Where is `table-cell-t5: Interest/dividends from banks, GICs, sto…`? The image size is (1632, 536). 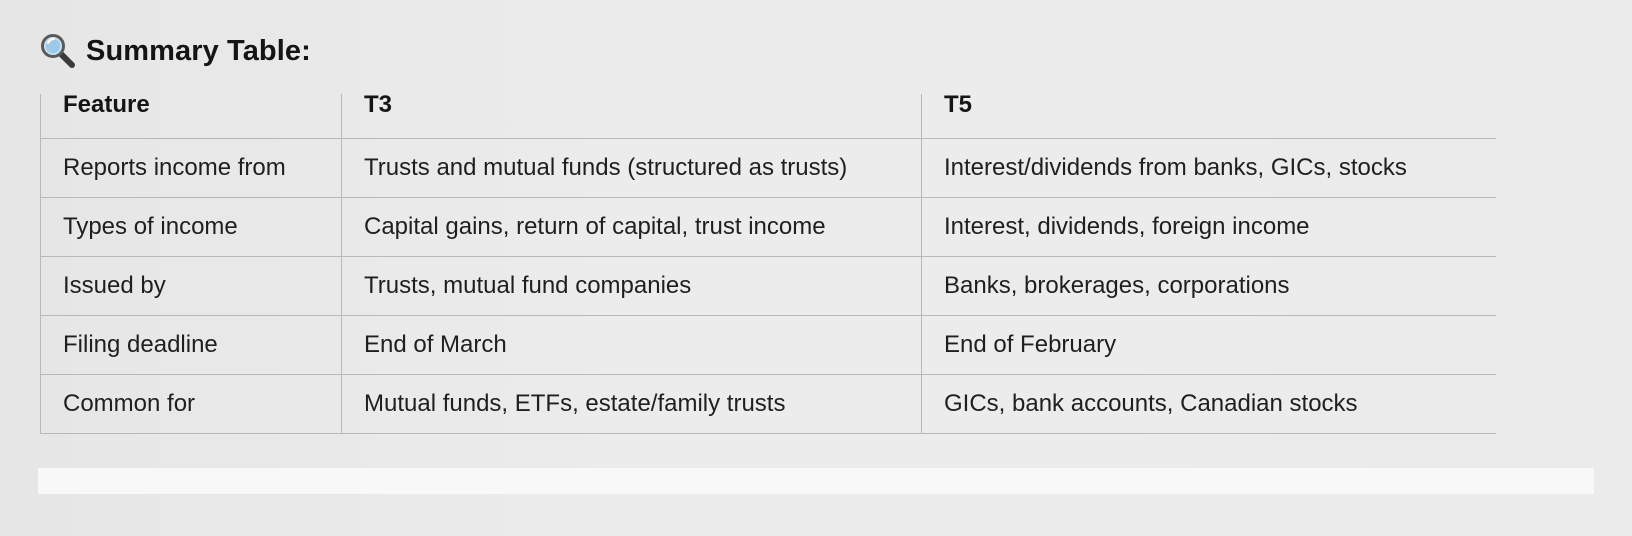 table-cell-t5: Interest/dividends from banks, GICs, sto… is located at coordinates (1208, 168).